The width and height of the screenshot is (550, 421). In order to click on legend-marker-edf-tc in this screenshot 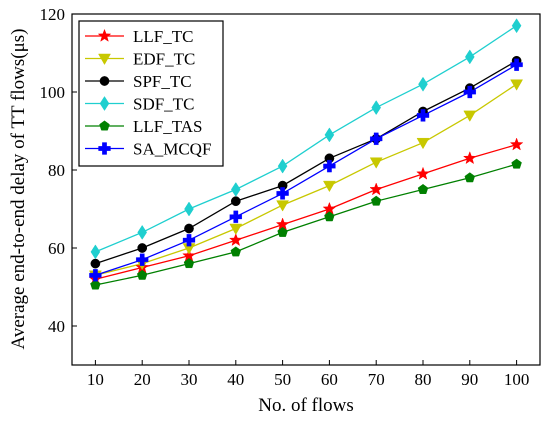, I will do `click(104, 59)`.